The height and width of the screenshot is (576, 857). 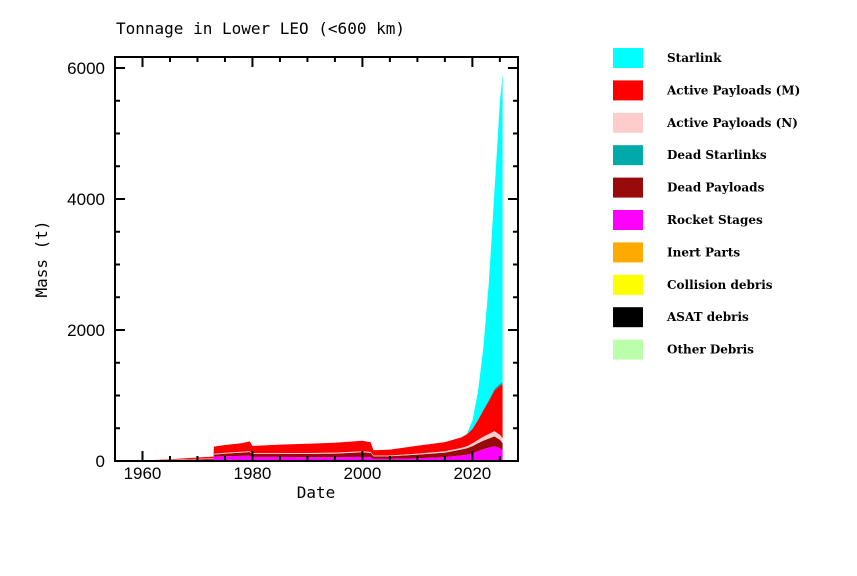 What do you see at coordinates (314, 422) in the screenshot?
I see `area-active-payloads-m` at bounding box center [314, 422].